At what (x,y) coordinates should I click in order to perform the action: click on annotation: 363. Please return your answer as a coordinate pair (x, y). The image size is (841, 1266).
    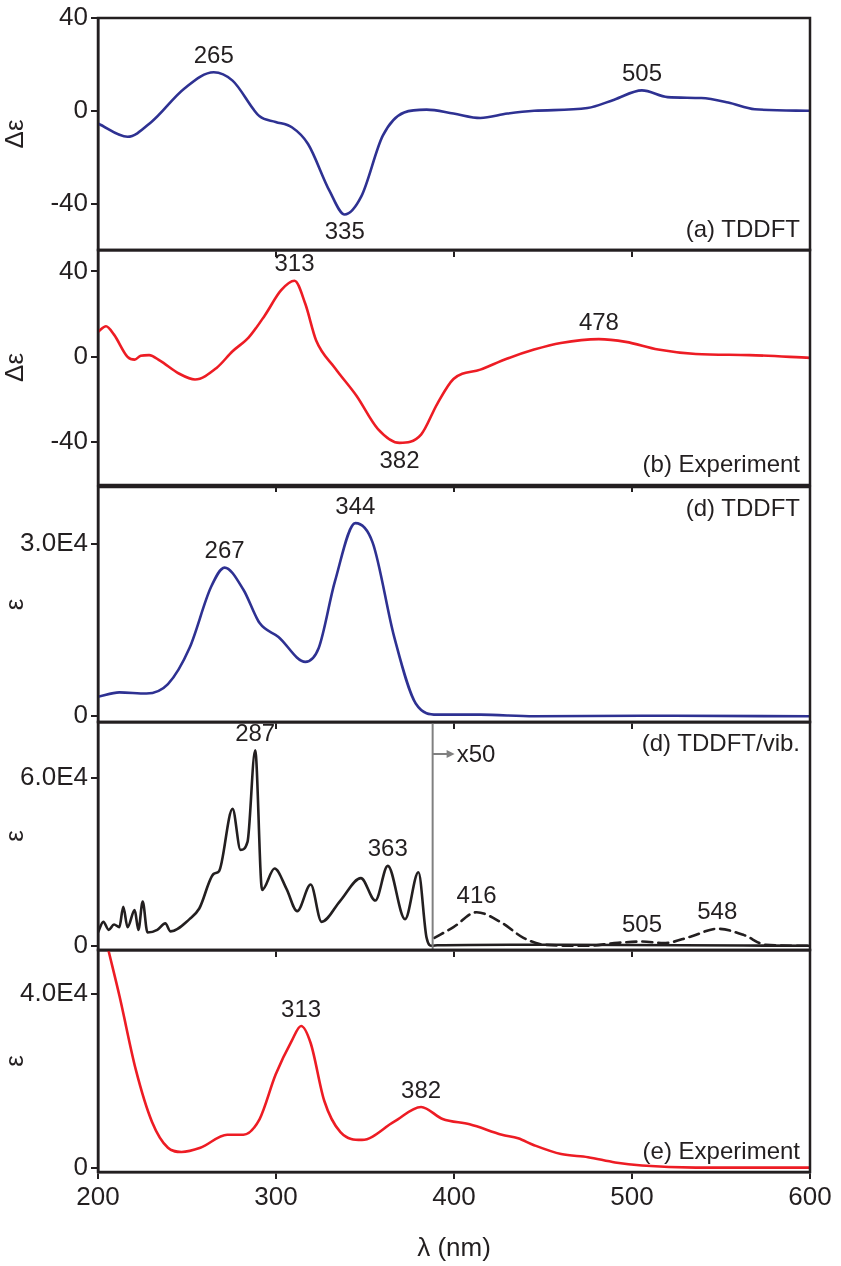
    Looking at the image, I should click on (387, 848).